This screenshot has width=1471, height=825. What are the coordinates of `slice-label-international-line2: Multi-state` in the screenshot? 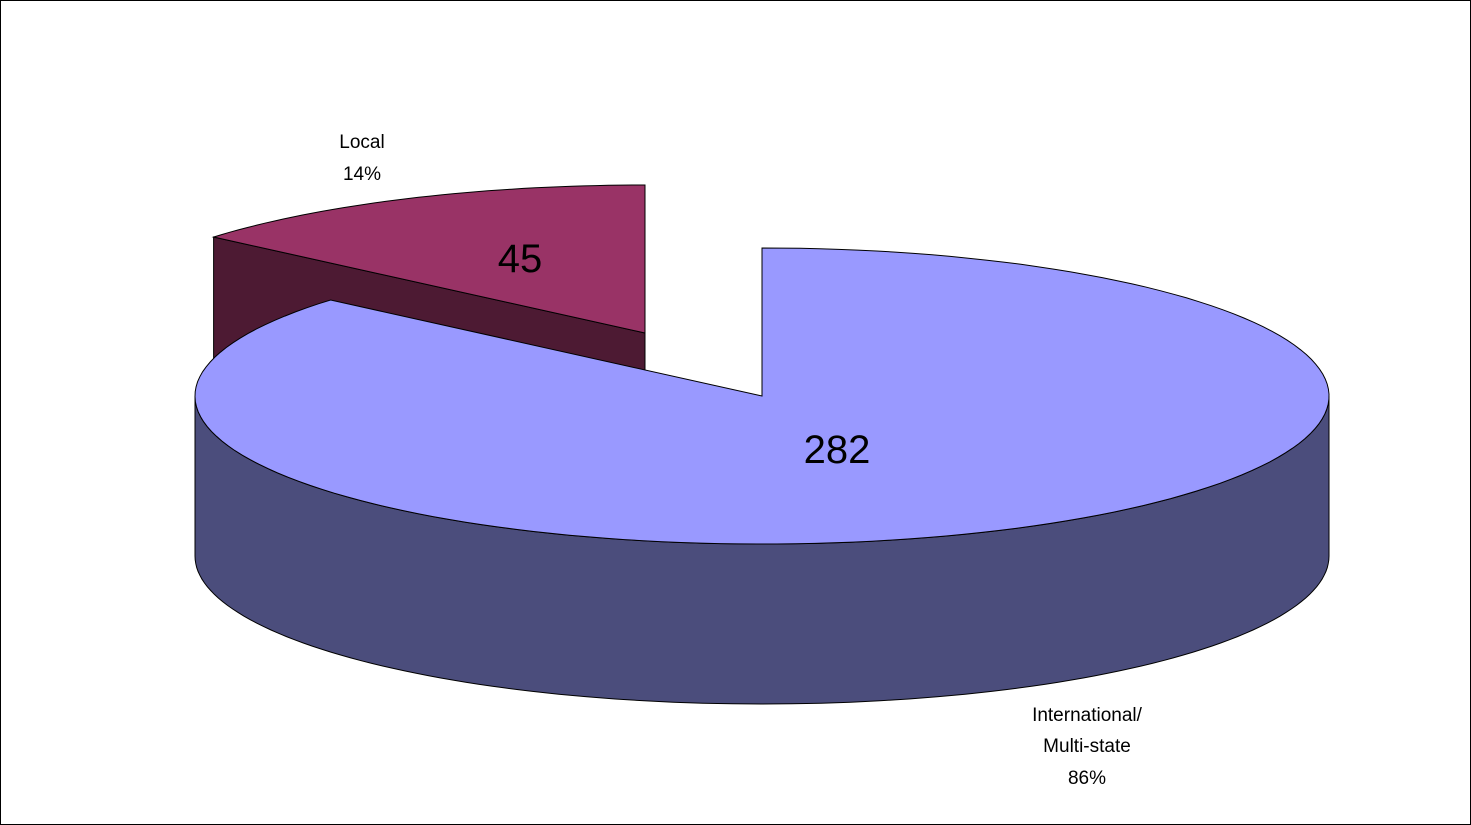 It's located at (1087, 746).